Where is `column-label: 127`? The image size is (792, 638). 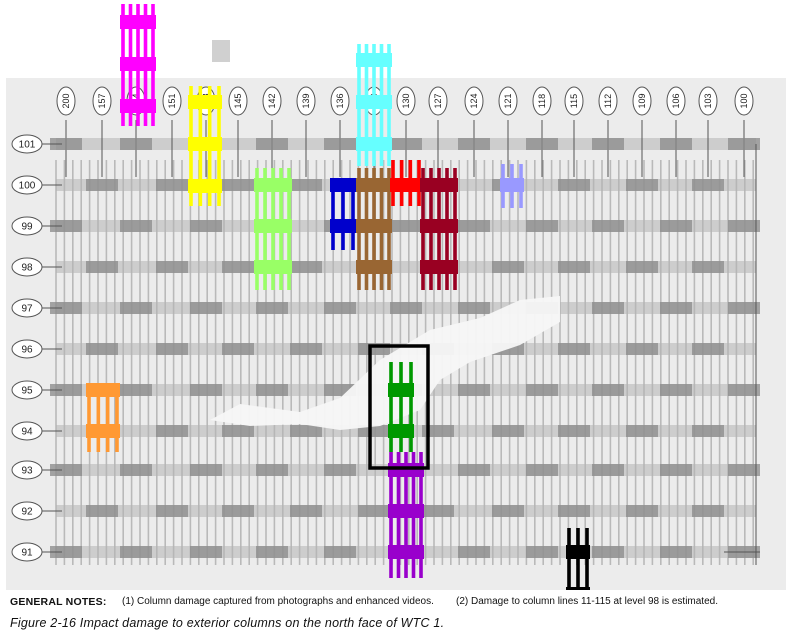
column-label: 127 is located at coordinates (438, 100).